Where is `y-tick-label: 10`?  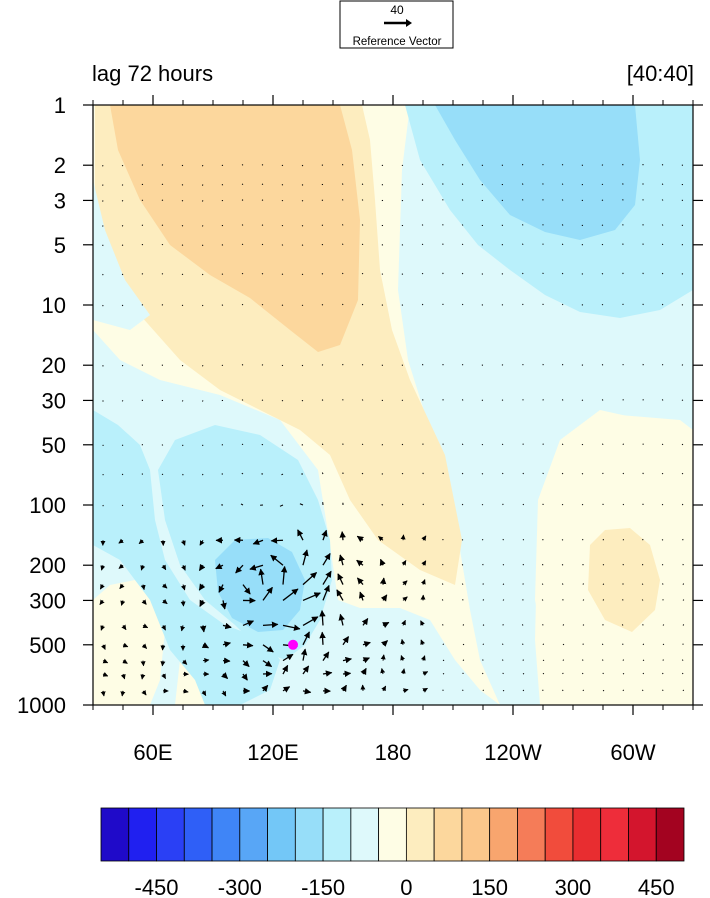 y-tick-label: 10 is located at coordinates (54, 305).